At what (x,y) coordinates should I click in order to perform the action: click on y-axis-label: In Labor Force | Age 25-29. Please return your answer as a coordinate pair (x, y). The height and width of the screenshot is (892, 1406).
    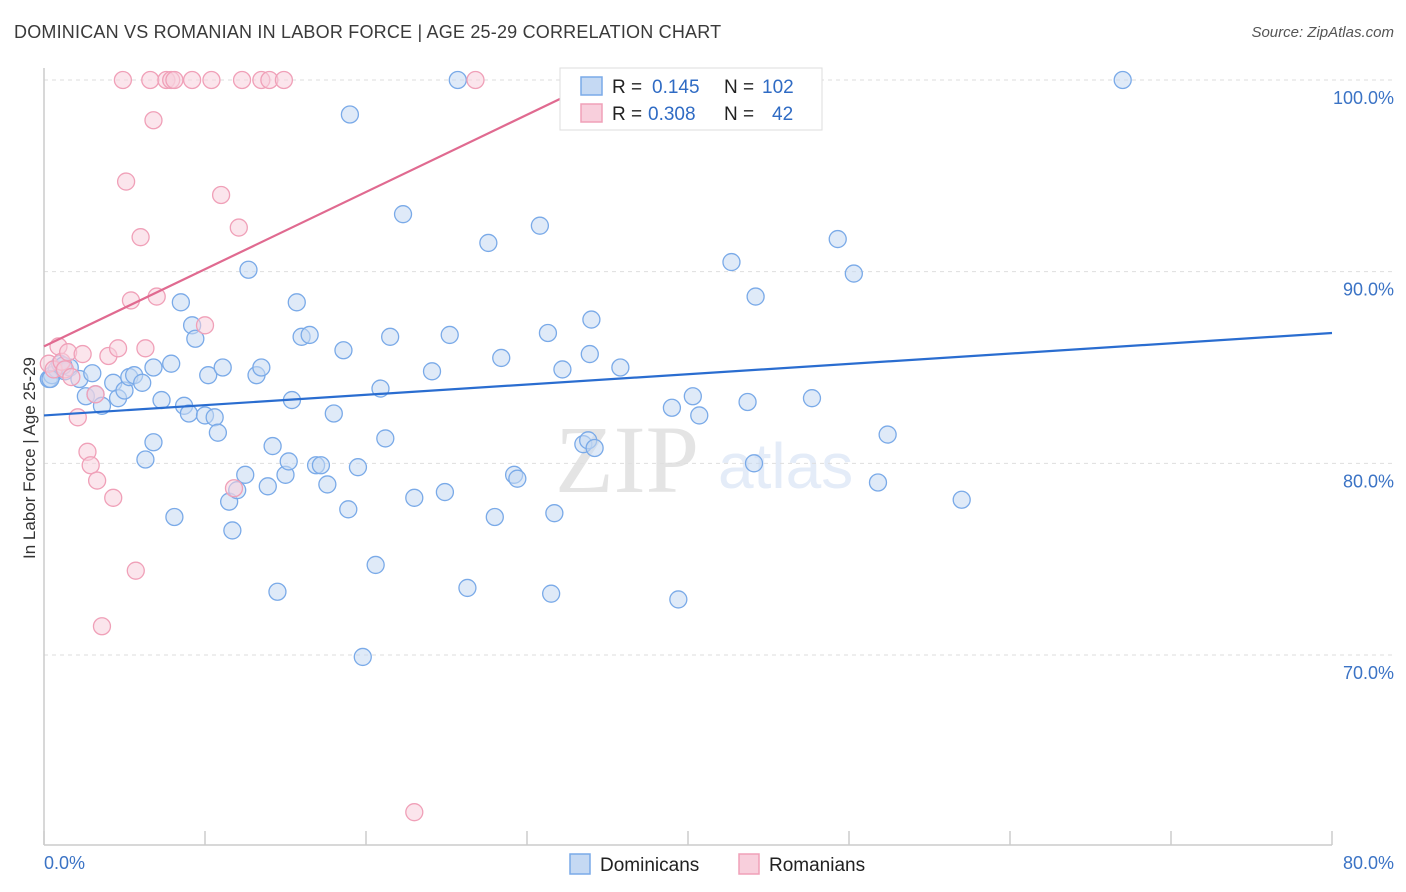
    Looking at the image, I should click on (29, 458).